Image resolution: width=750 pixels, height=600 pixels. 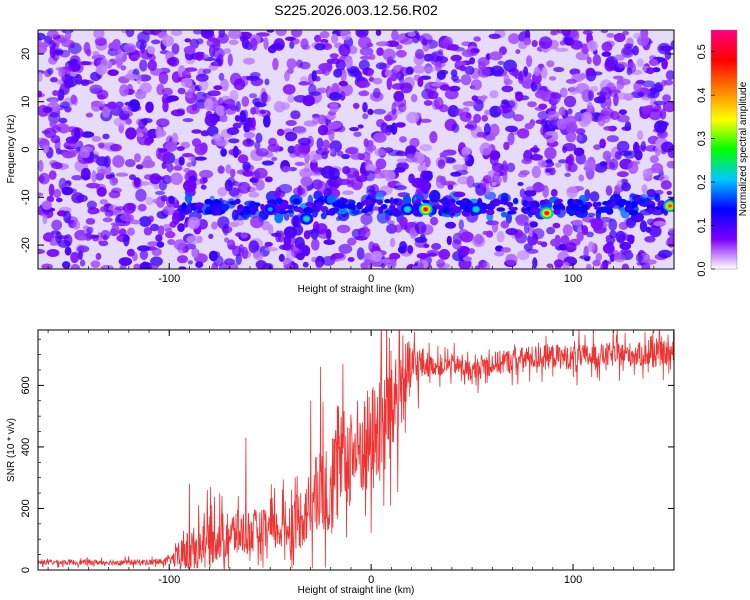 What do you see at coordinates (26, 245) in the screenshot?
I see `y-tick-label: -20` at bounding box center [26, 245].